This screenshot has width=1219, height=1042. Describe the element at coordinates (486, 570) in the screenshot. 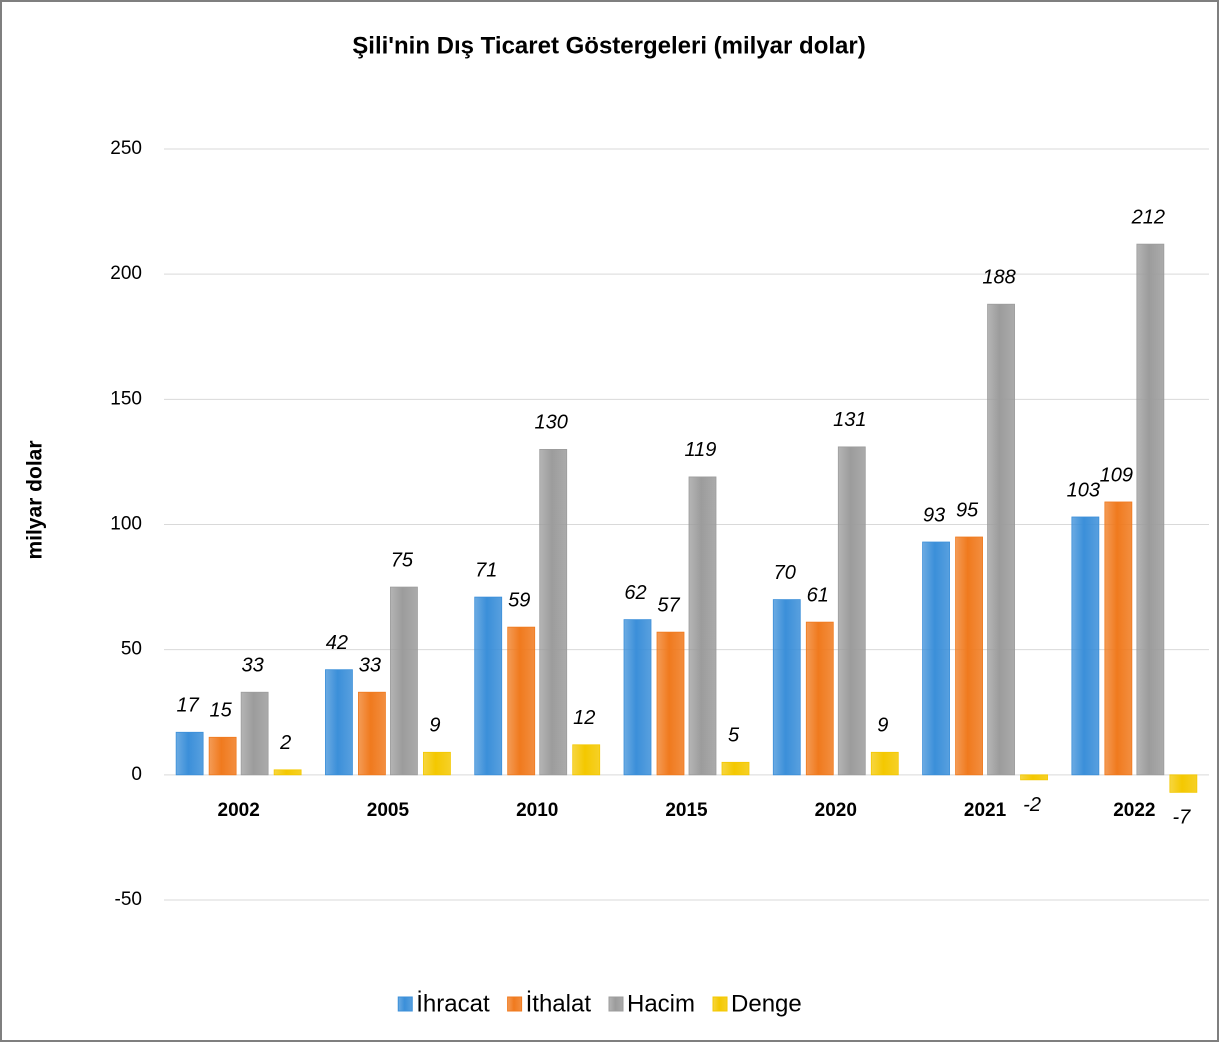

I see `data-label: 71` at that location.